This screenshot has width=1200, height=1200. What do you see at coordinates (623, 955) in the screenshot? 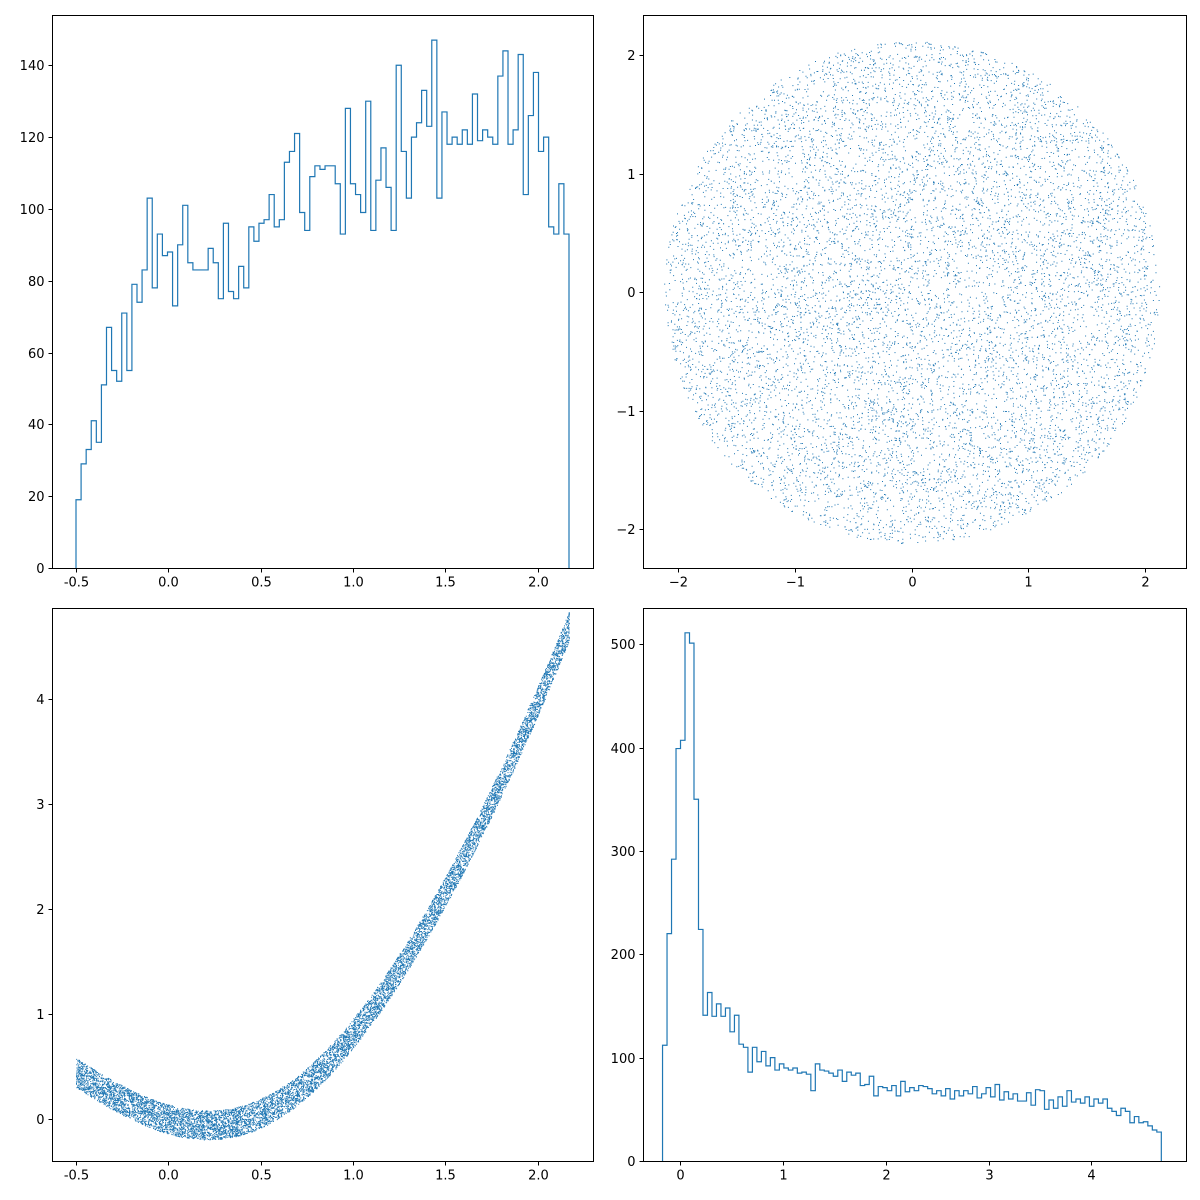
I see `y-tick-label: 200` at bounding box center [623, 955].